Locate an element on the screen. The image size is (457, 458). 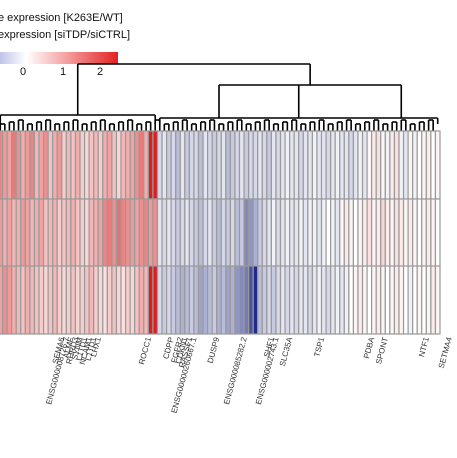
column-label: TSP1 is located at coordinates (319, 347).